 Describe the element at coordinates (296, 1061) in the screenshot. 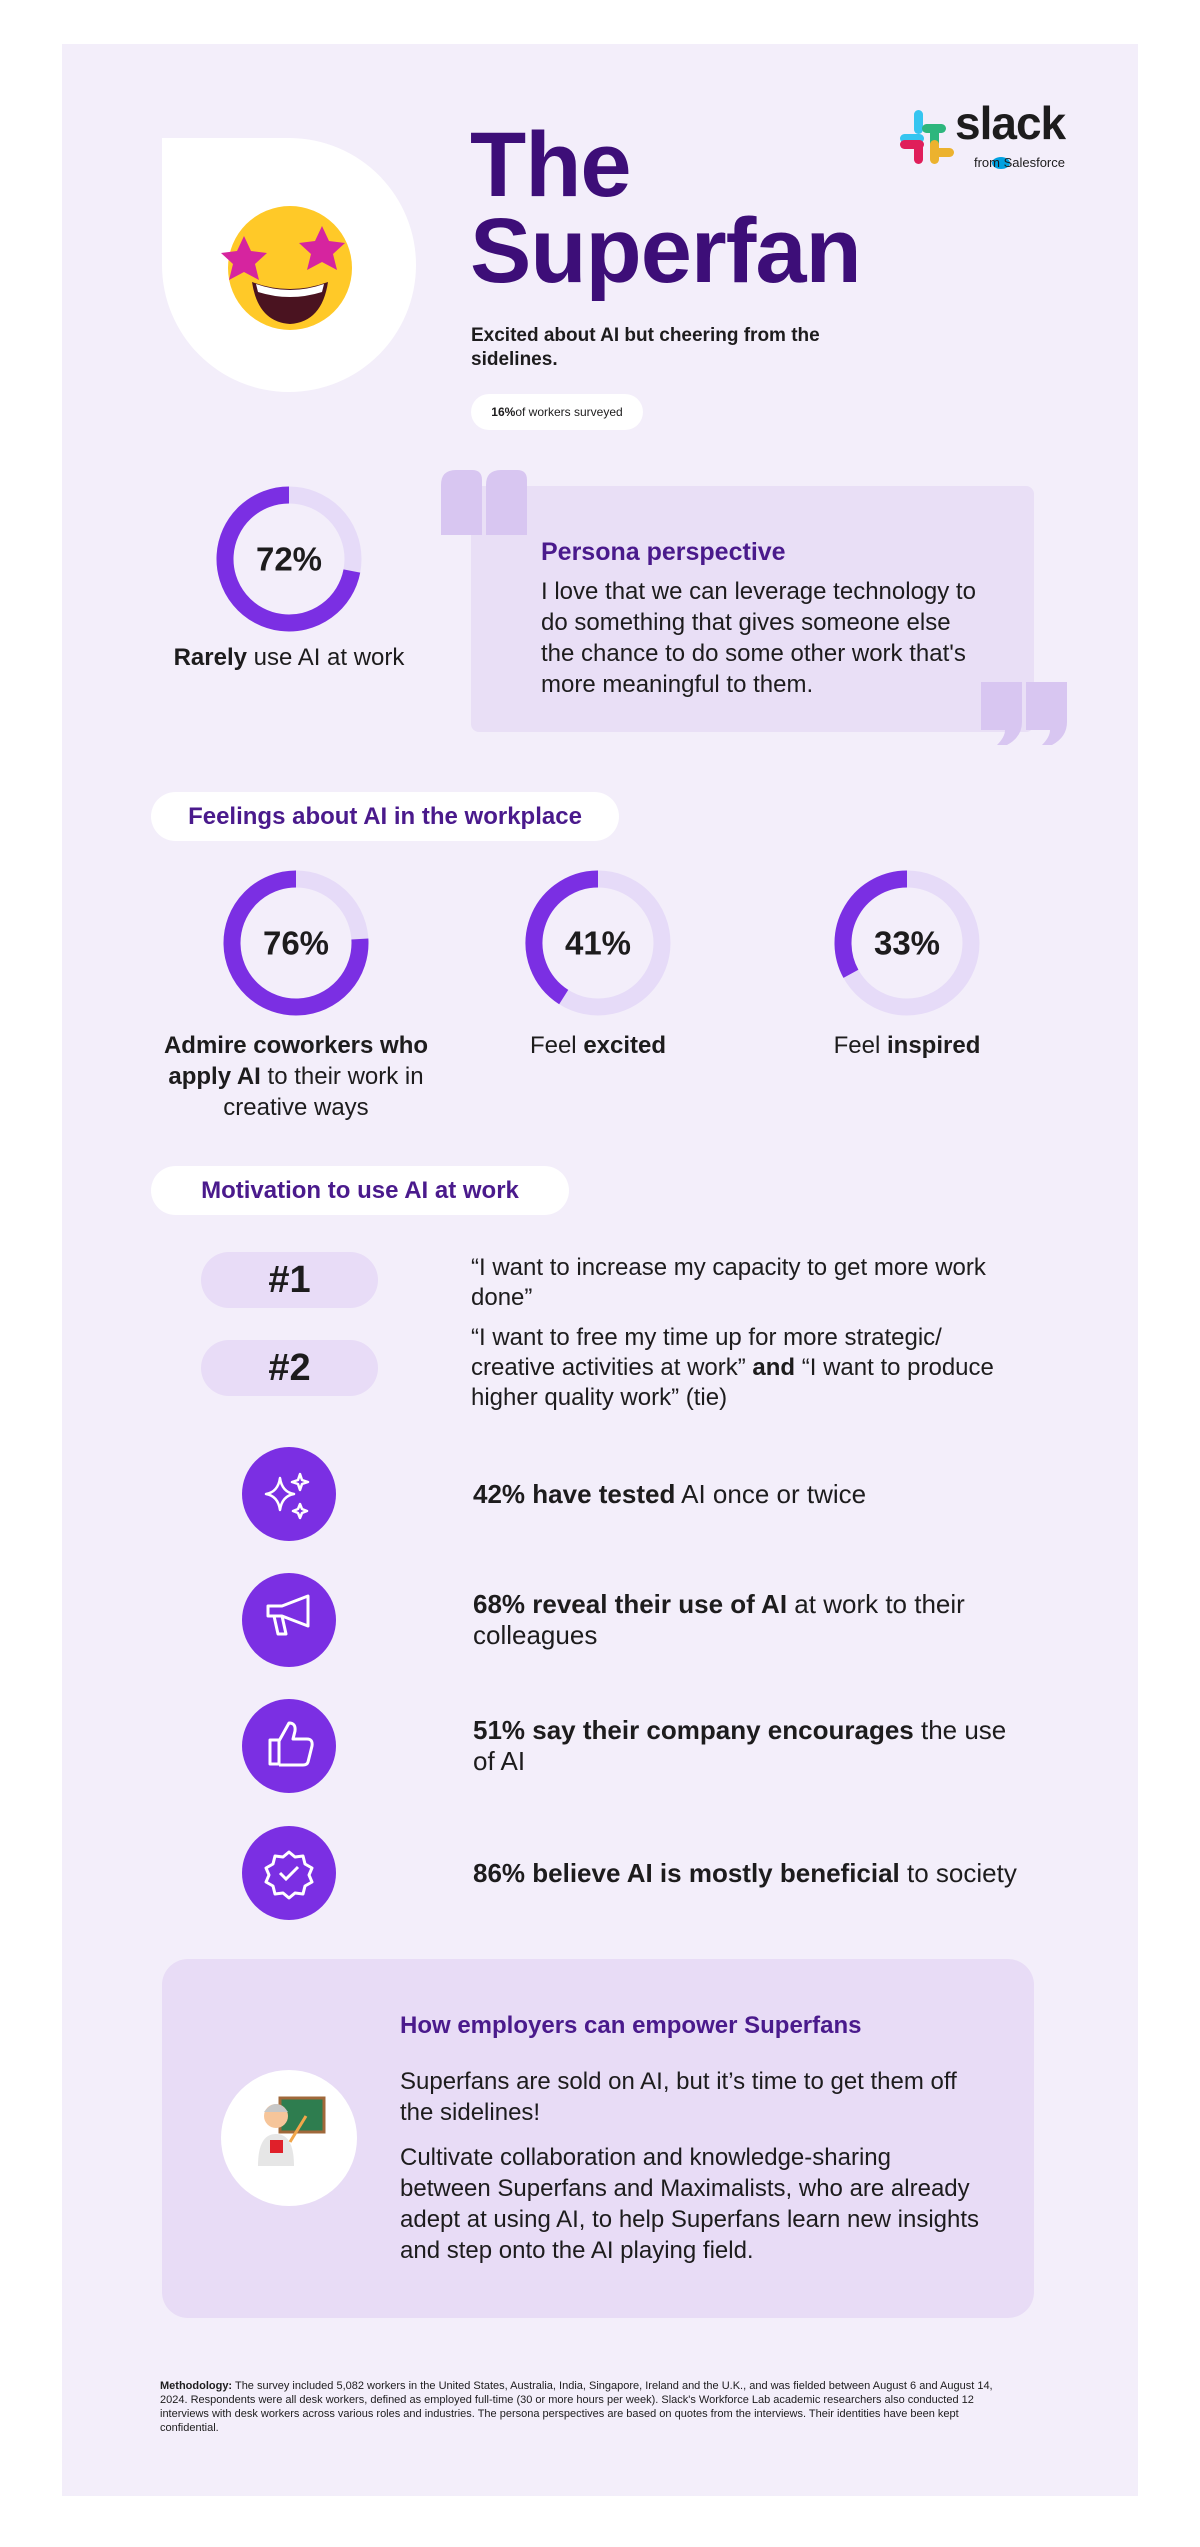

I see `bold-text: Admire coworkers who apply AI` at that location.